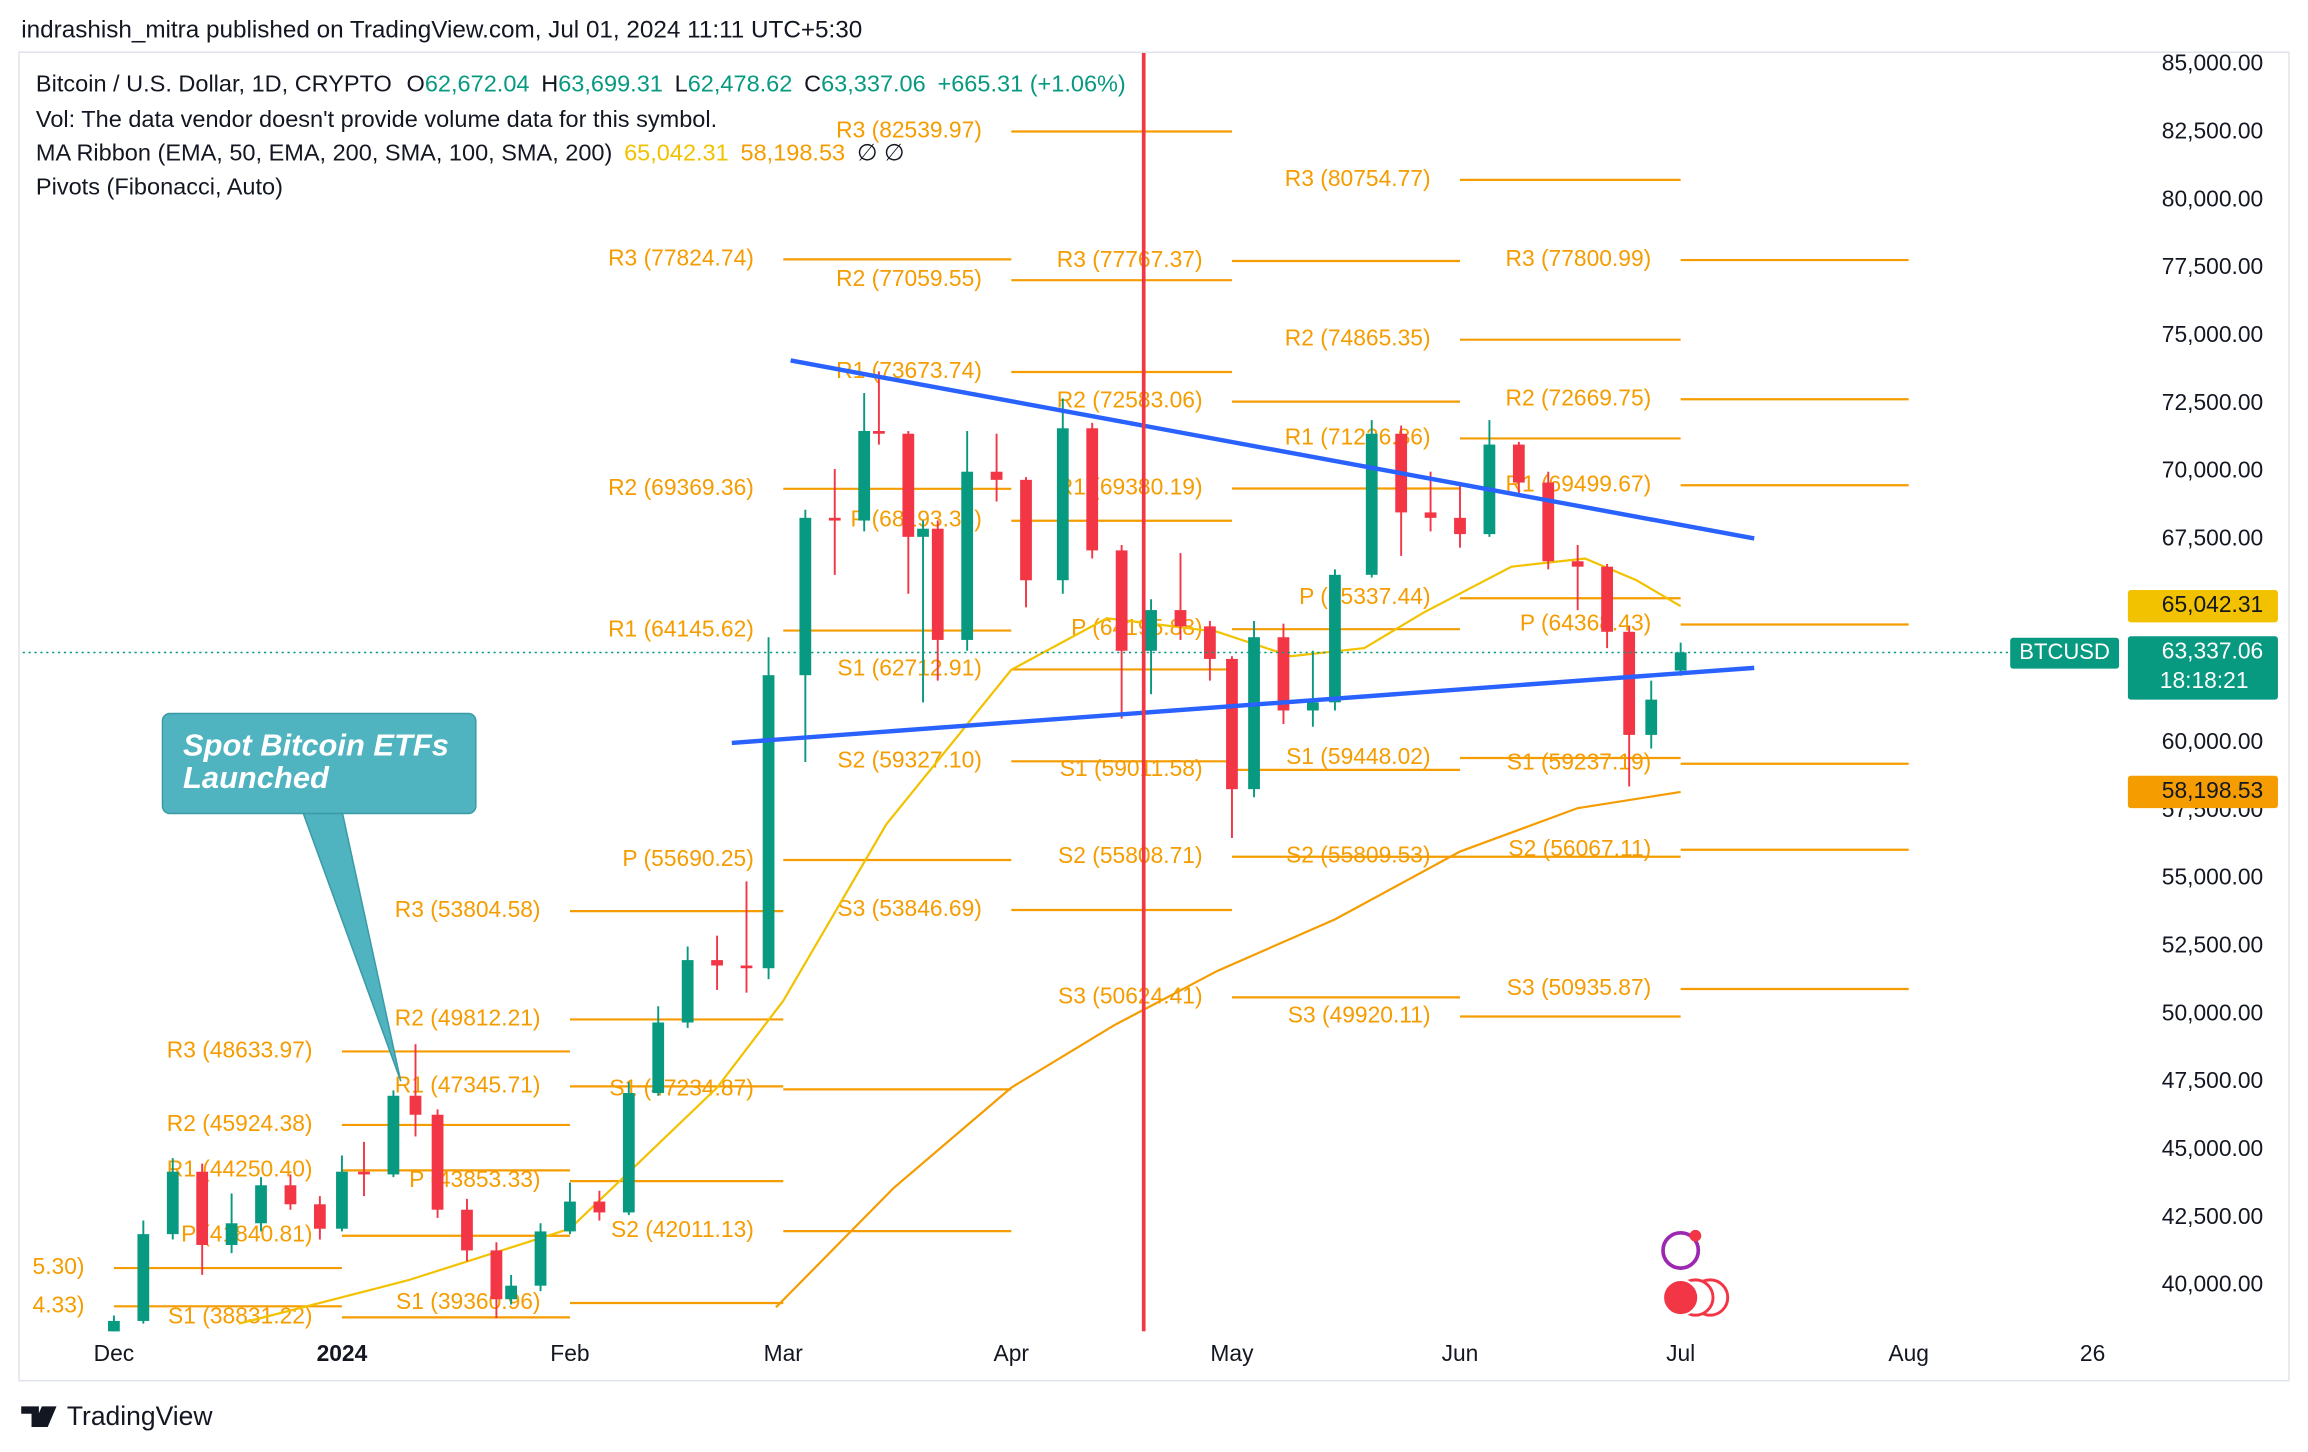  What do you see at coordinates (681, 84) in the screenshot?
I see `ohlc-key: L` at bounding box center [681, 84].